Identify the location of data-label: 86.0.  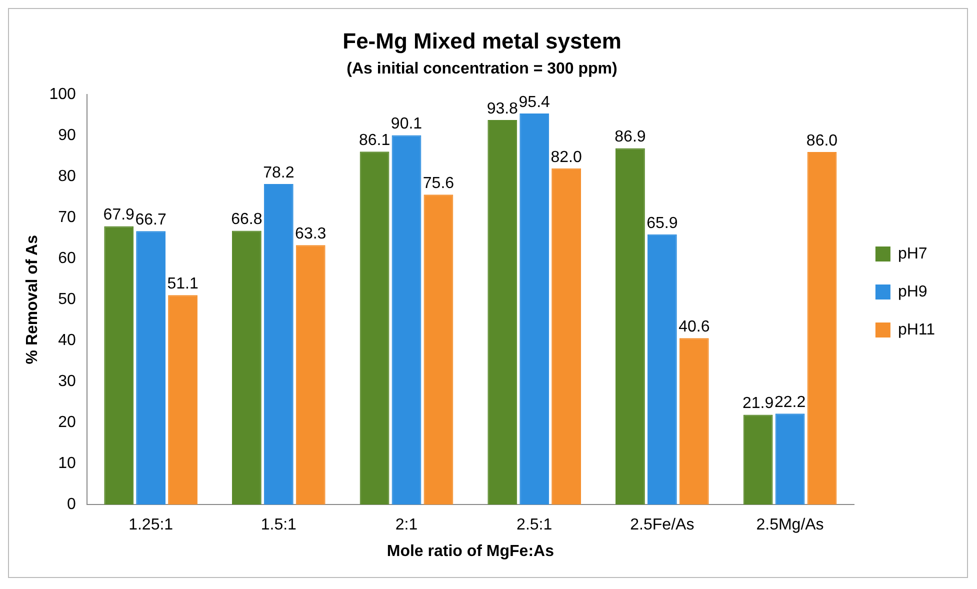
(822, 141).